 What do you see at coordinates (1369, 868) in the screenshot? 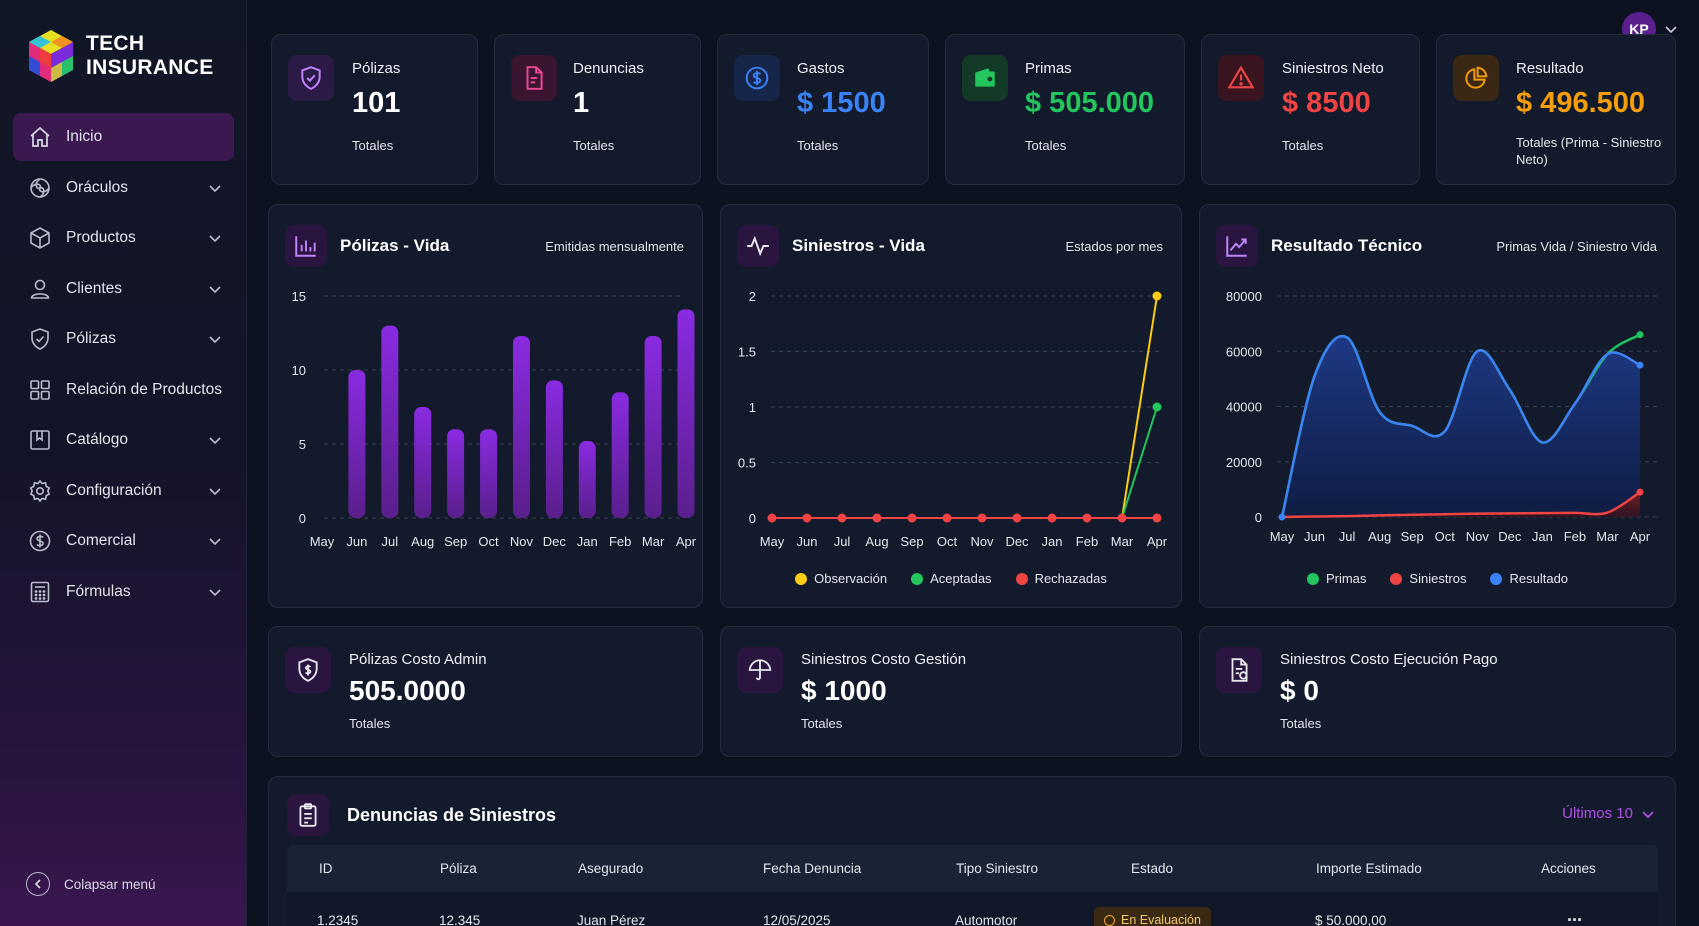
I see `column-header-importe: Importe Estimado` at bounding box center [1369, 868].